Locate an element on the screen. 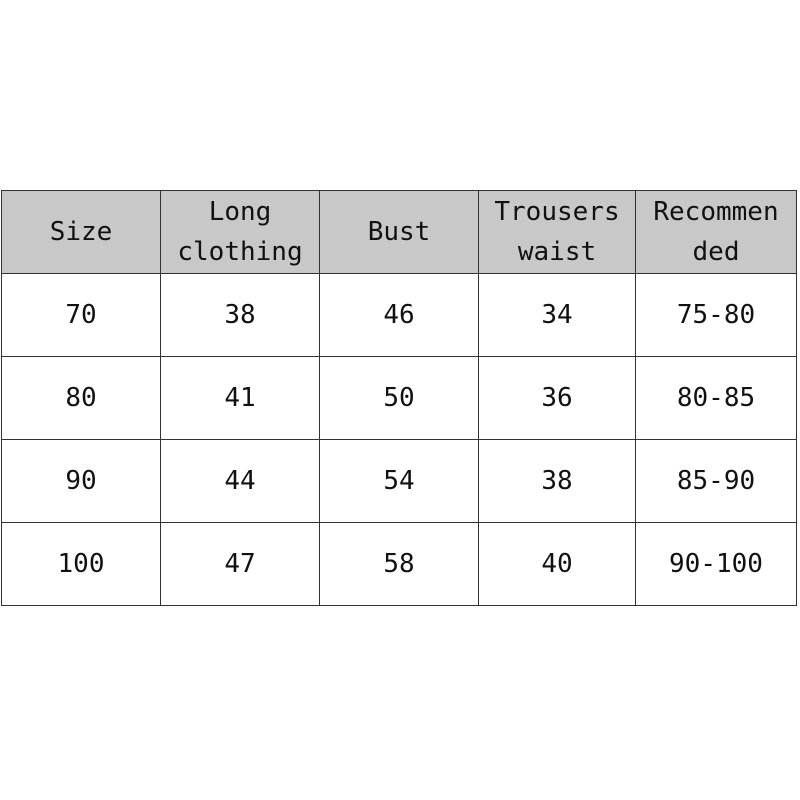 This screenshot has height=800, width=800. table-cell: 36 is located at coordinates (557, 398).